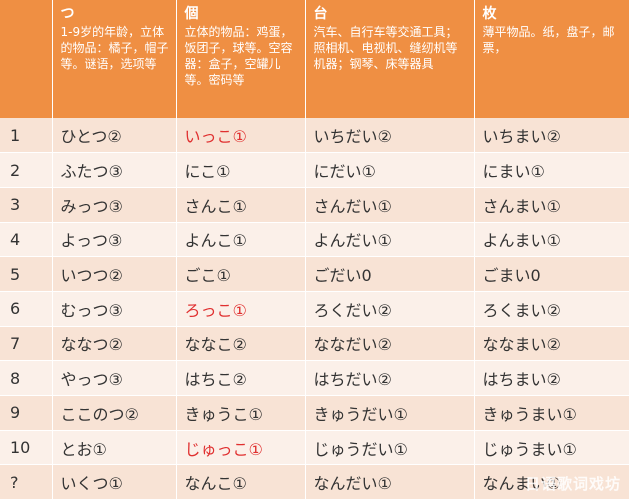 This screenshot has height=500, width=629. I want to click on ko-reading: きゅうこ①, so click(241, 413).